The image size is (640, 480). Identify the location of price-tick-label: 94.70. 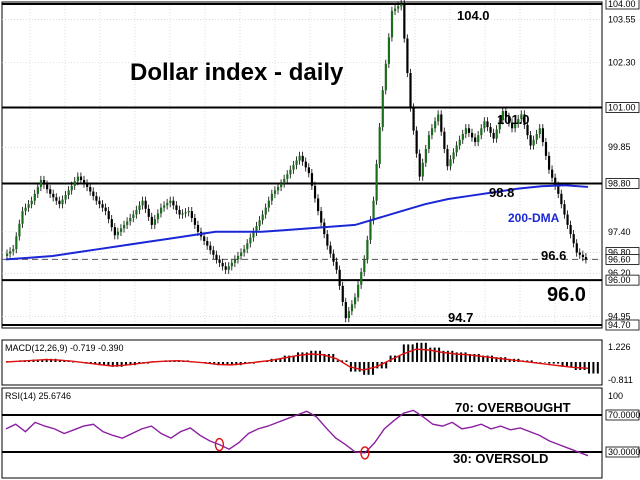
(619, 325).